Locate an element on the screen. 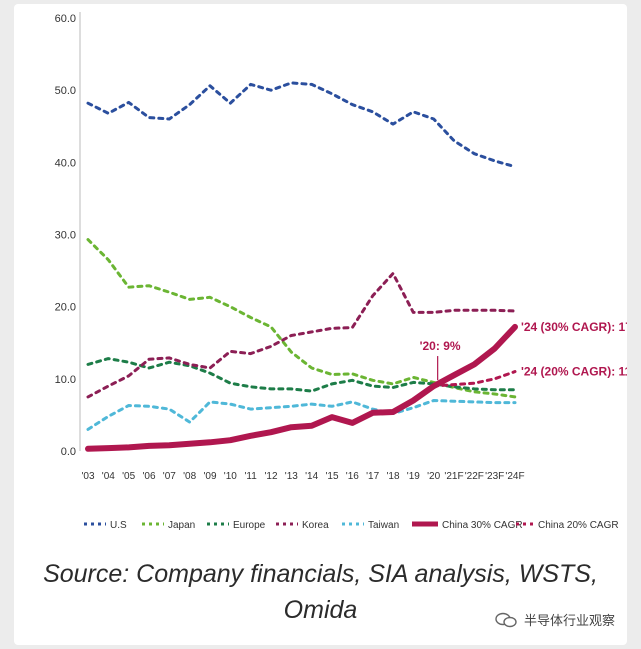 The image size is (641, 649). x-tick-label: '07 is located at coordinates (169, 476).